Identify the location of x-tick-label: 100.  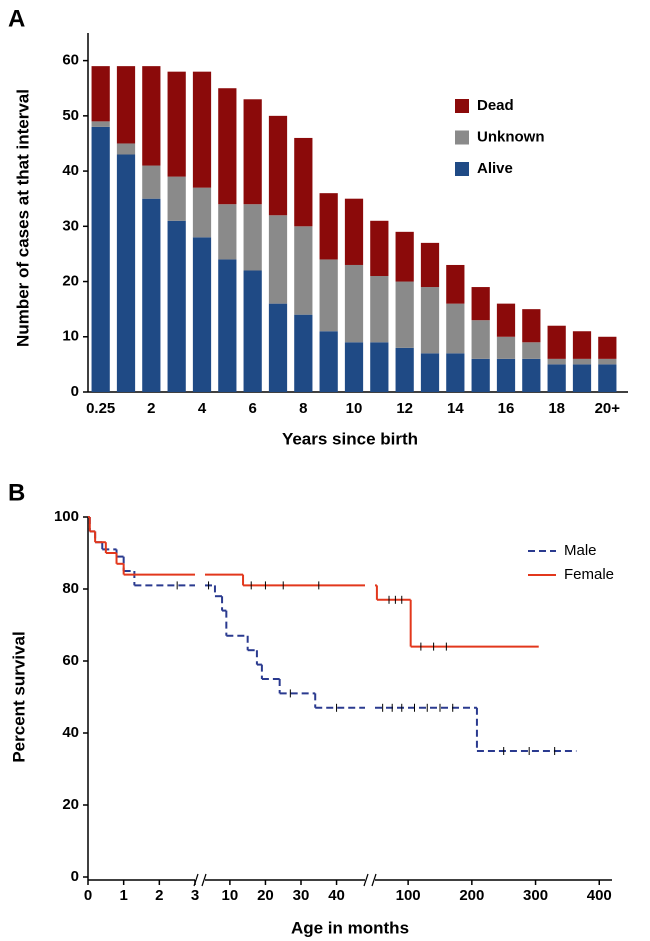
(408, 895).